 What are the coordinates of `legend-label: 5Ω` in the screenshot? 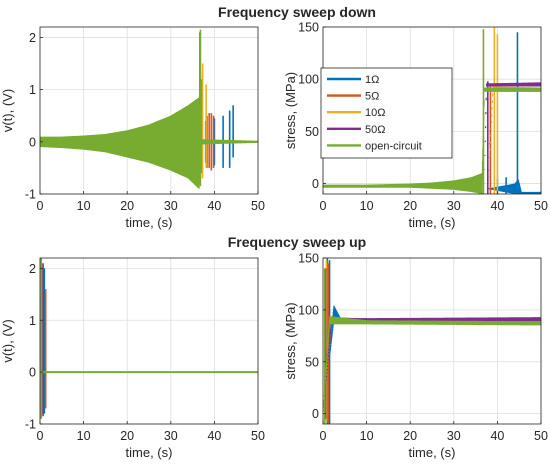 It's located at (372, 97).